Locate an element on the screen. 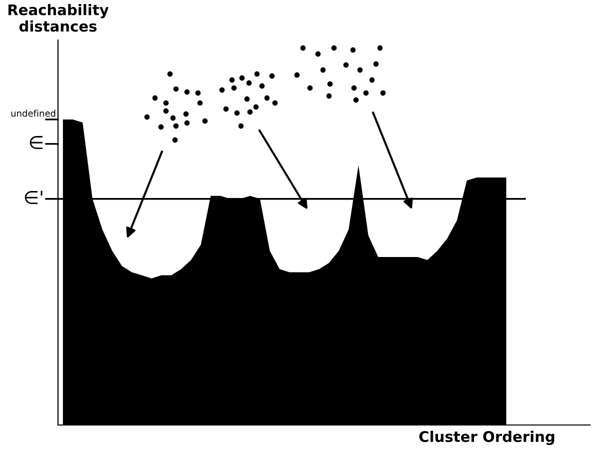  ref-line-label: ∈ is located at coordinates (36, 143).